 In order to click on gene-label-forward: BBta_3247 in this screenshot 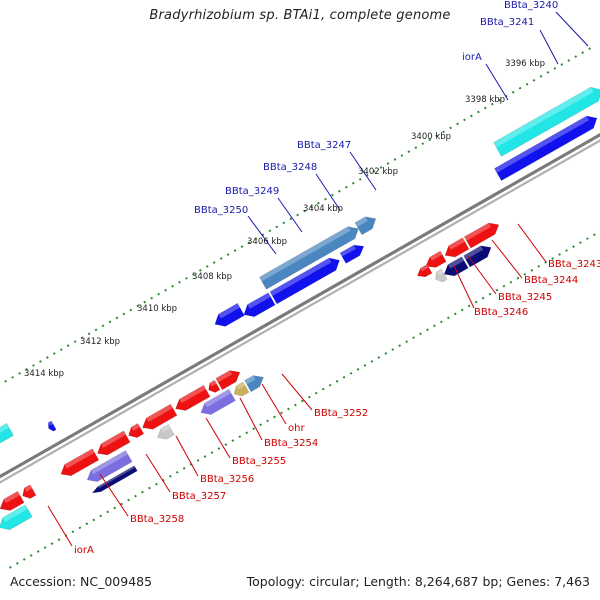, I will do `click(324, 145)`.